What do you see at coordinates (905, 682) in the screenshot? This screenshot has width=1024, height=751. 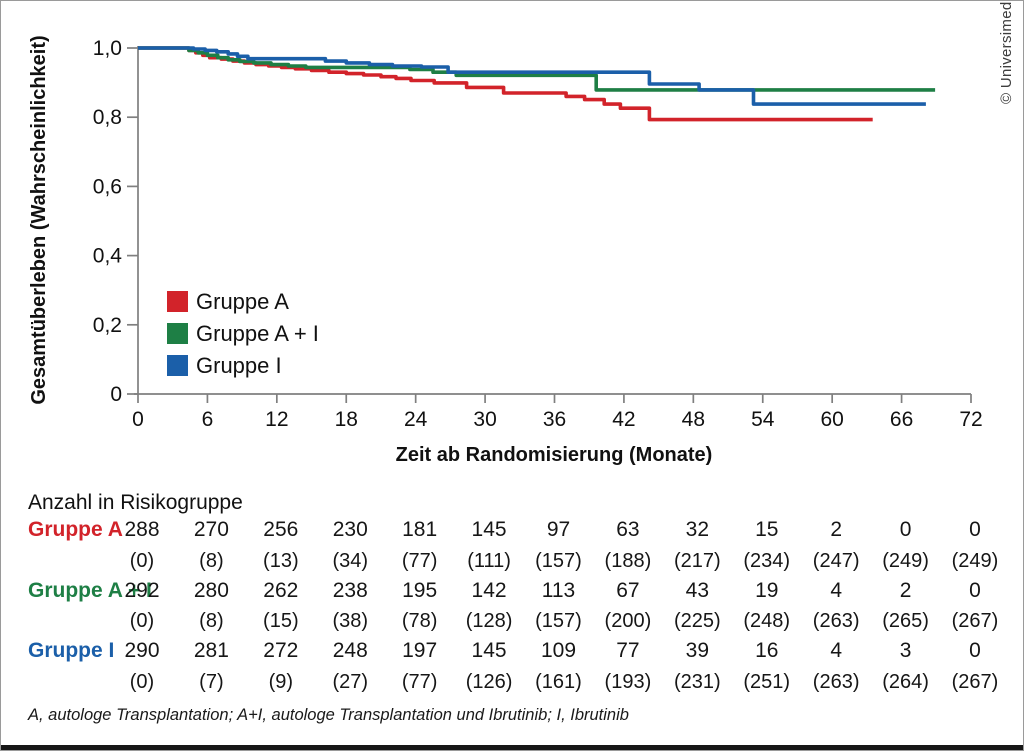 I see `censored-cell: (264)` at bounding box center [905, 682].